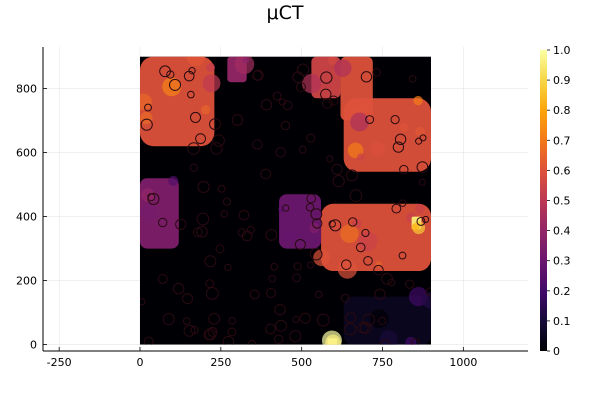 This screenshot has width=600, height=400. I want to click on y-tick-label: 600, so click(26, 153).